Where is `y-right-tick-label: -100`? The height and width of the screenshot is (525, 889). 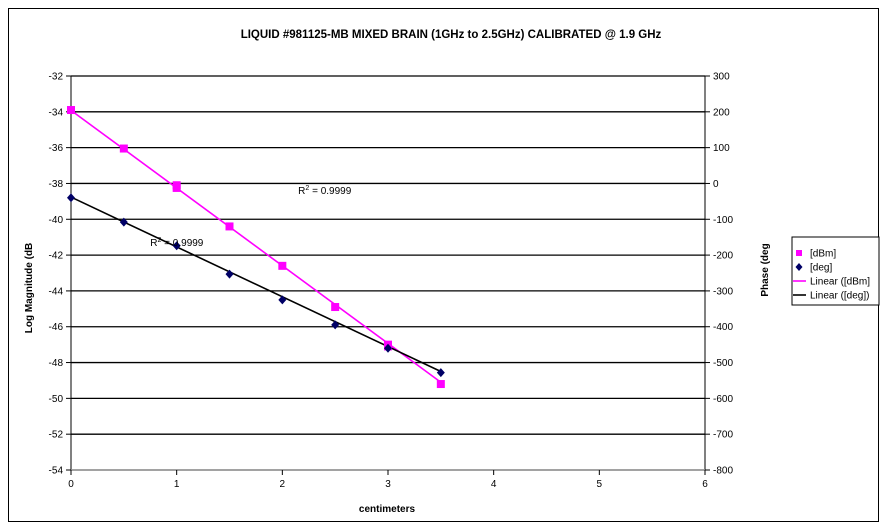 y-right-tick-label: -100 is located at coordinates (723, 220).